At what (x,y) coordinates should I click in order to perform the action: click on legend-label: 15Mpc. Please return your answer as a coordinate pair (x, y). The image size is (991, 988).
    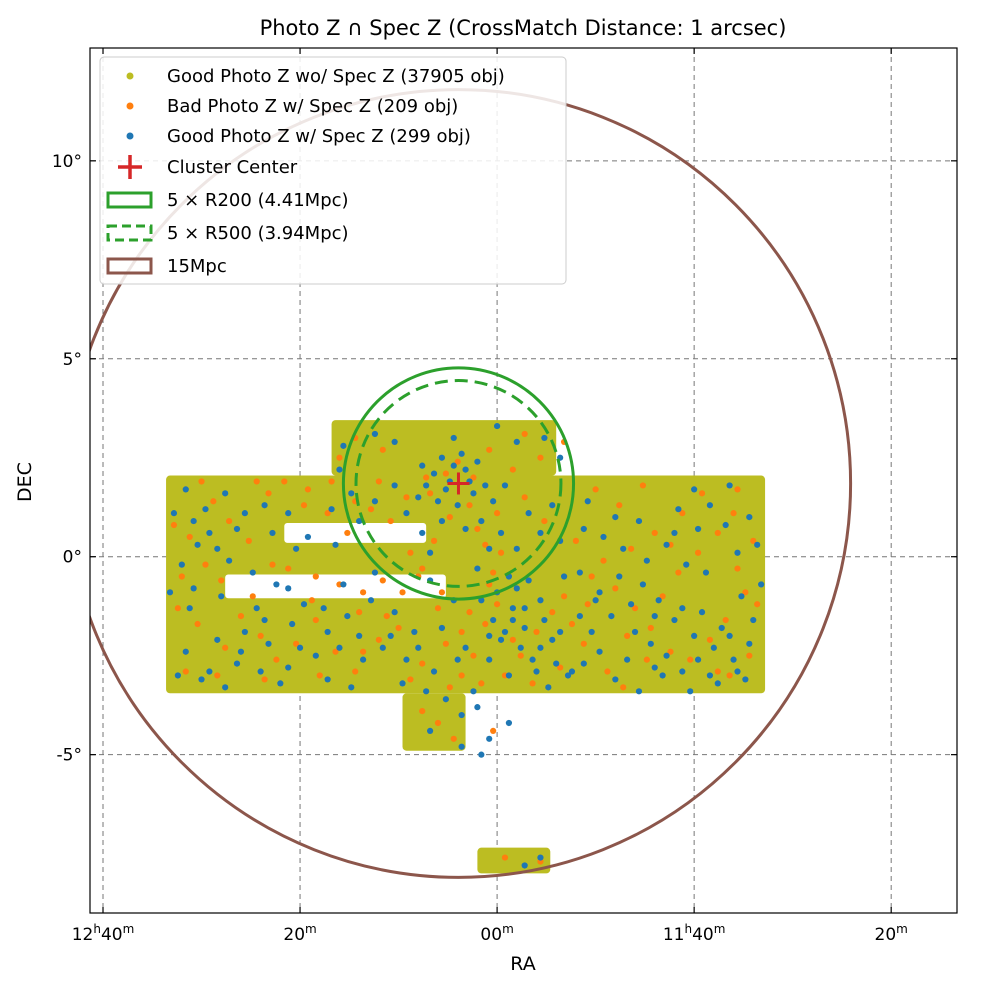
    Looking at the image, I should click on (197, 266).